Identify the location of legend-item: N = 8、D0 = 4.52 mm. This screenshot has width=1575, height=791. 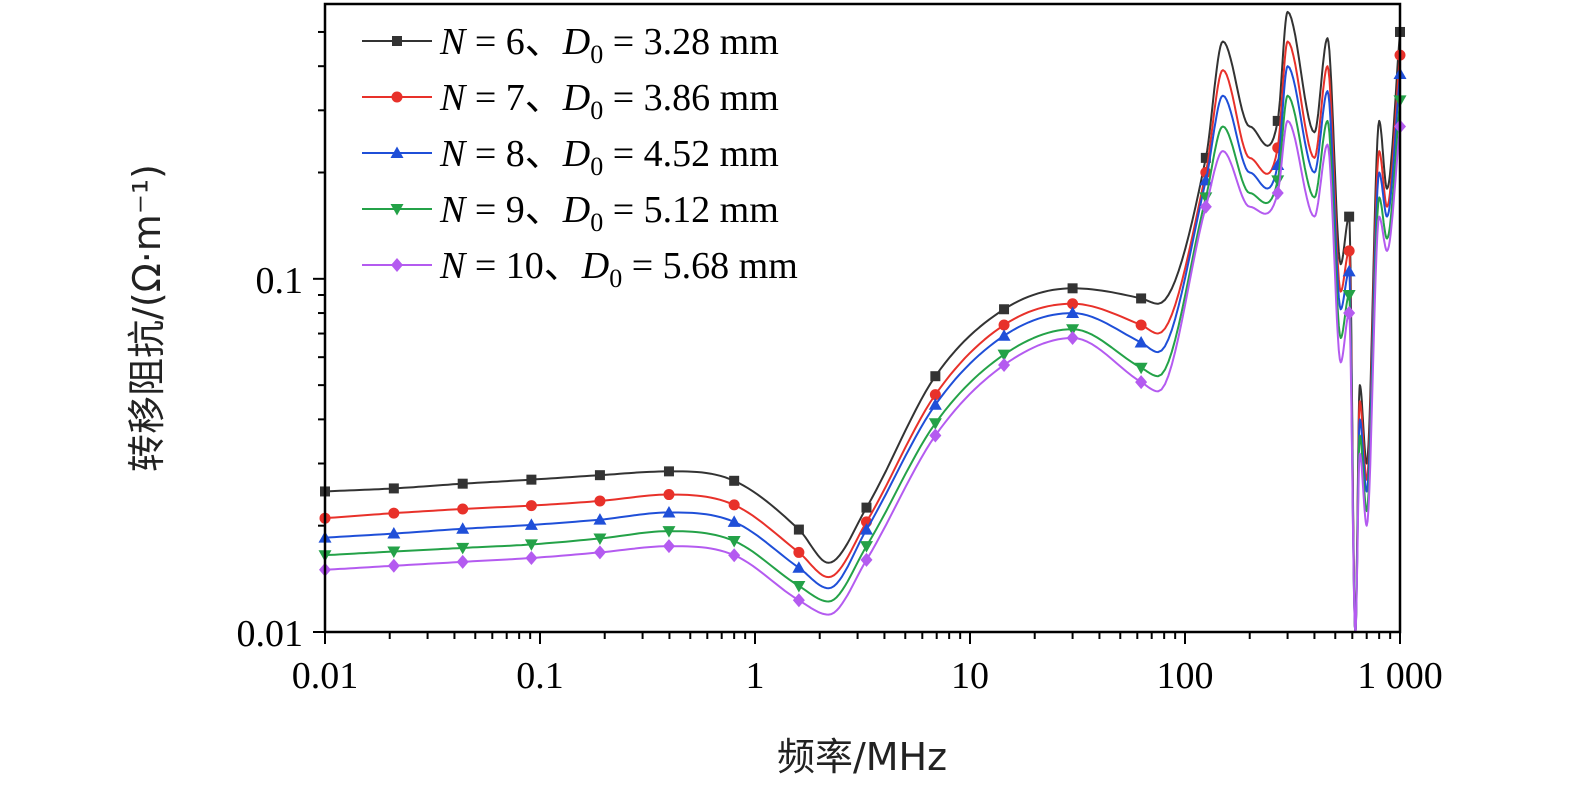
(570, 157).